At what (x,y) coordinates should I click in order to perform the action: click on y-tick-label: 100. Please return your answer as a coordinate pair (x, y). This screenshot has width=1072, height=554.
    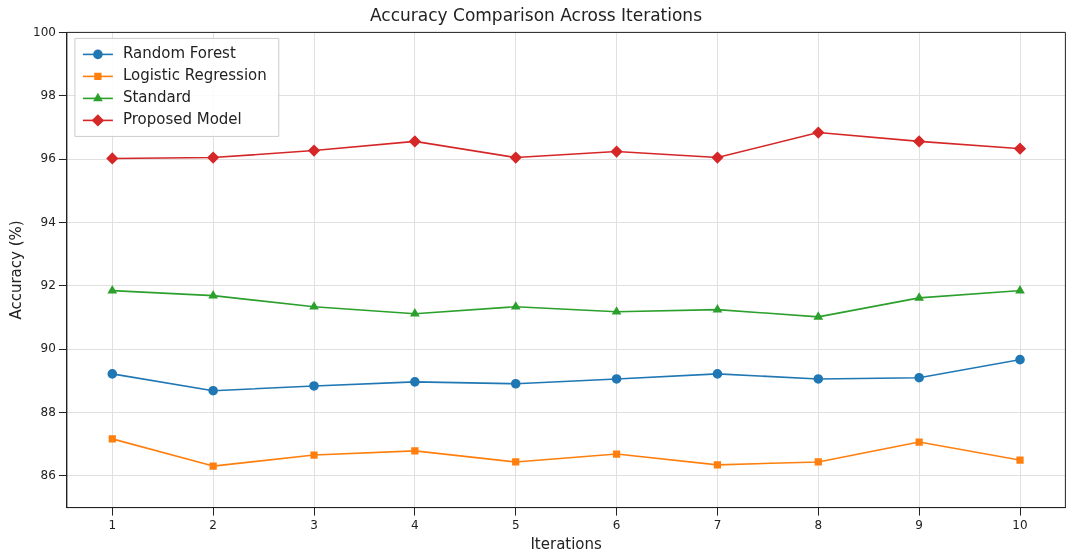
    Looking at the image, I should click on (44, 31).